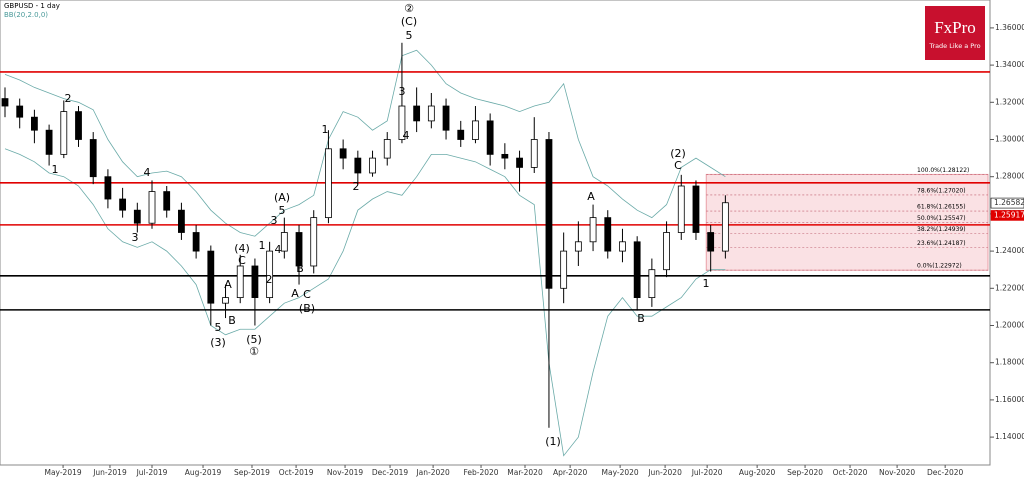 This screenshot has height=479, width=1024. I want to click on y-tick-label: 1.34000, so click(1009, 64).